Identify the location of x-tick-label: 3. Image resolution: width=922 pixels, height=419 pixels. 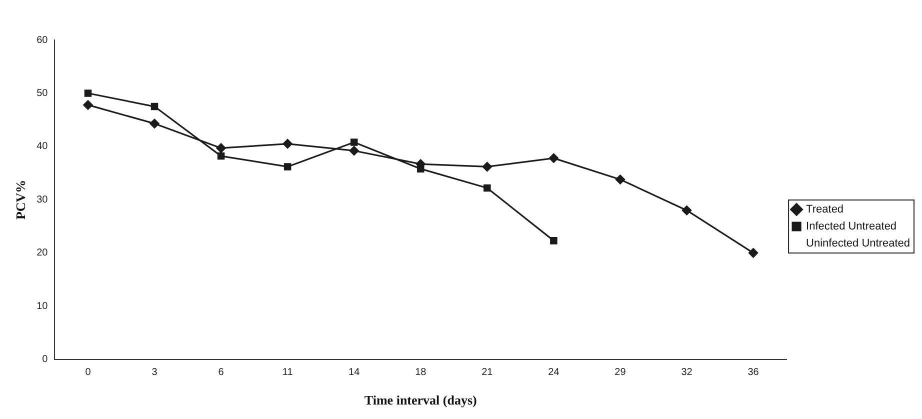
(155, 372).